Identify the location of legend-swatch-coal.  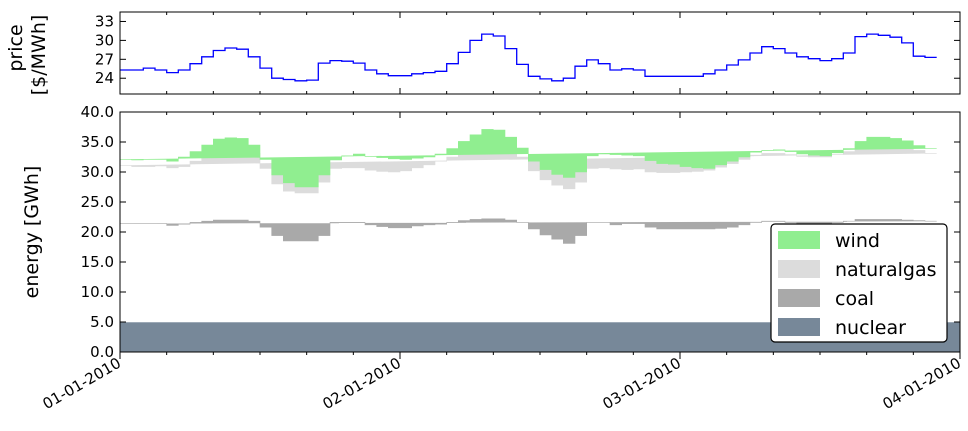
(799, 298).